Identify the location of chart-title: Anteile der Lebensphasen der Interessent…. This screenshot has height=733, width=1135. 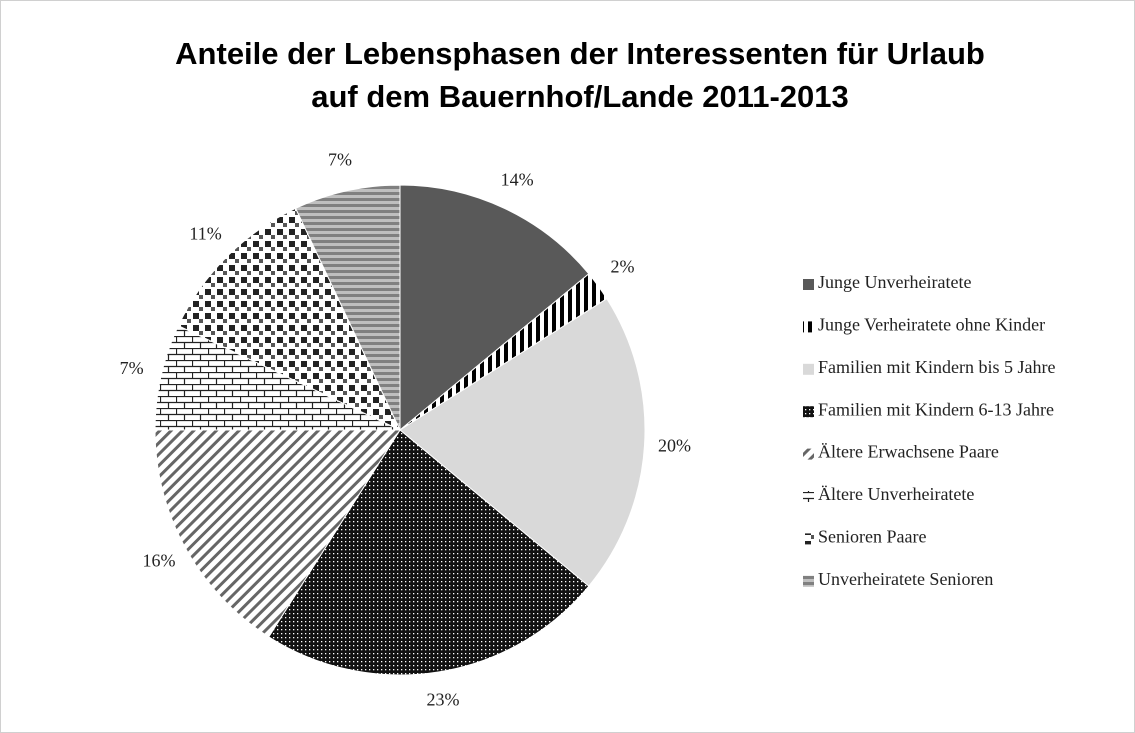
(580, 53).